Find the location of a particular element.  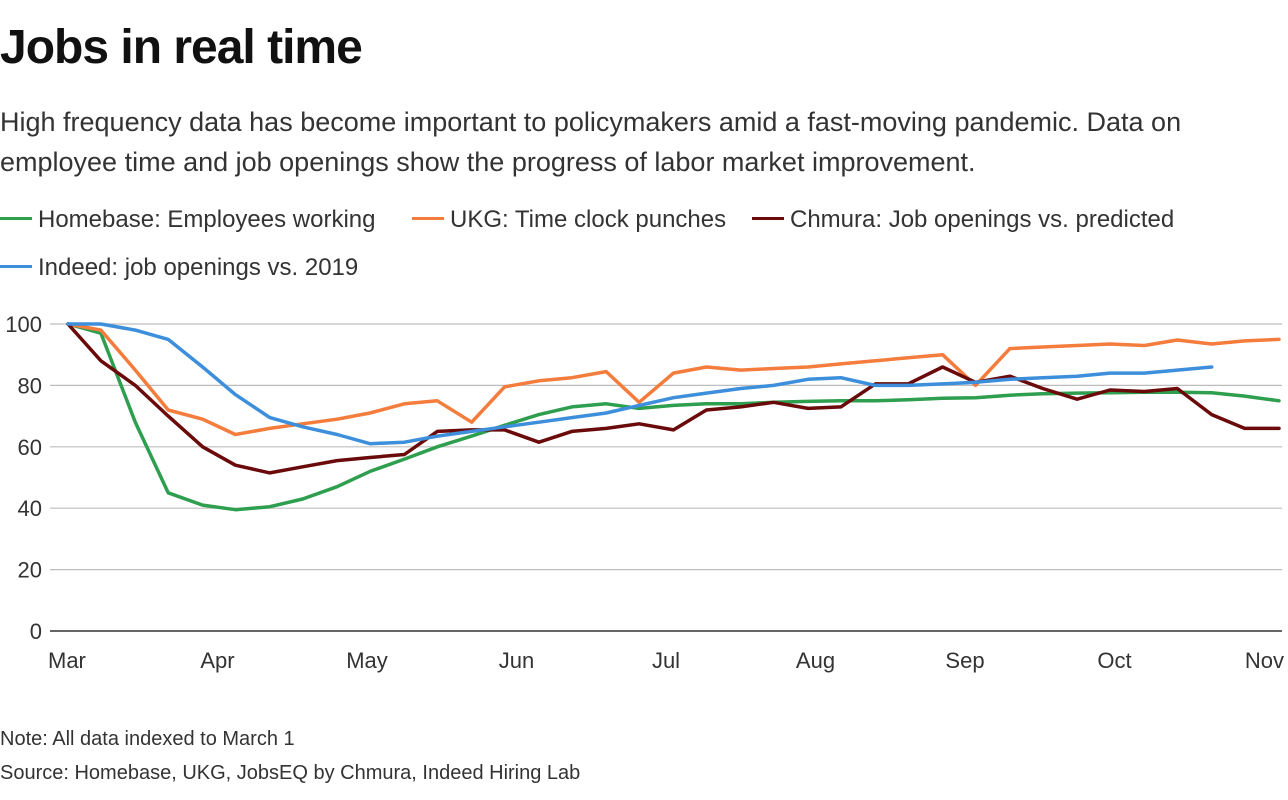

x-tick-label-mar: Mar is located at coordinates (67, 660).